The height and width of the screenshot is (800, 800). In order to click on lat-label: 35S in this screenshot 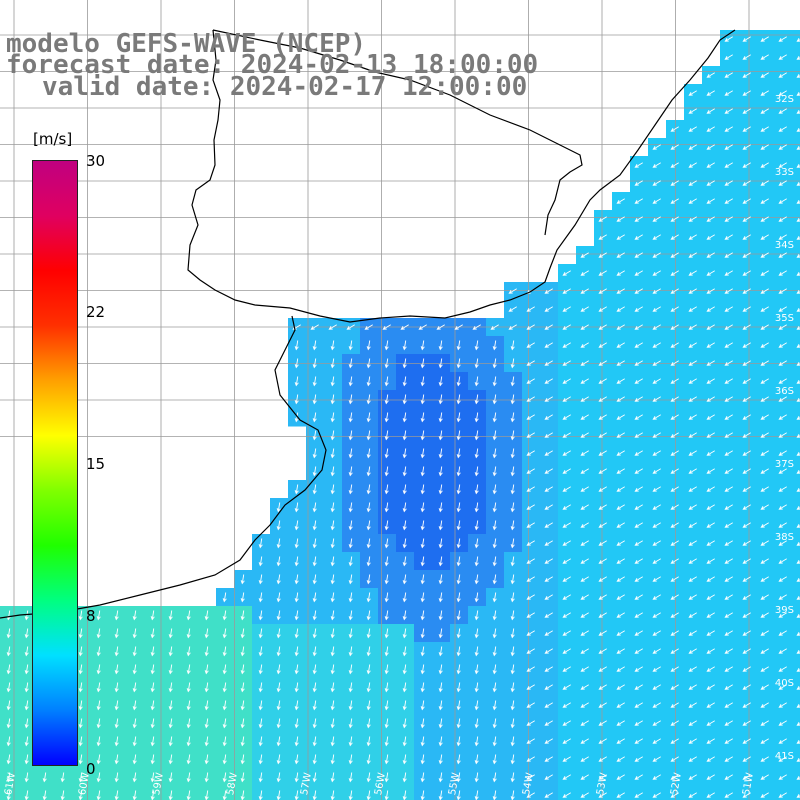, I will do `click(784, 318)`.